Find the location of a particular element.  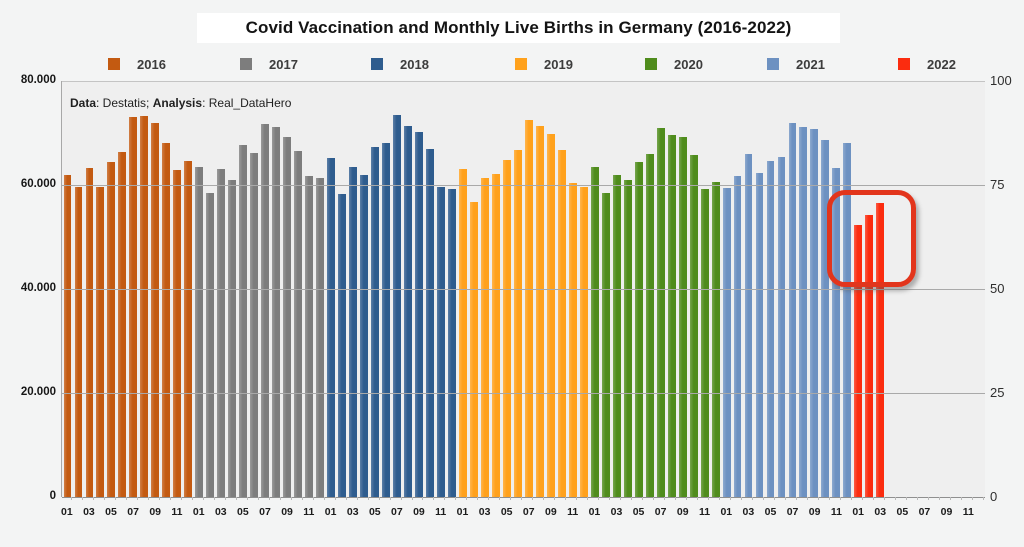

x-axis-label: 03 is located at coordinates (880, 512).